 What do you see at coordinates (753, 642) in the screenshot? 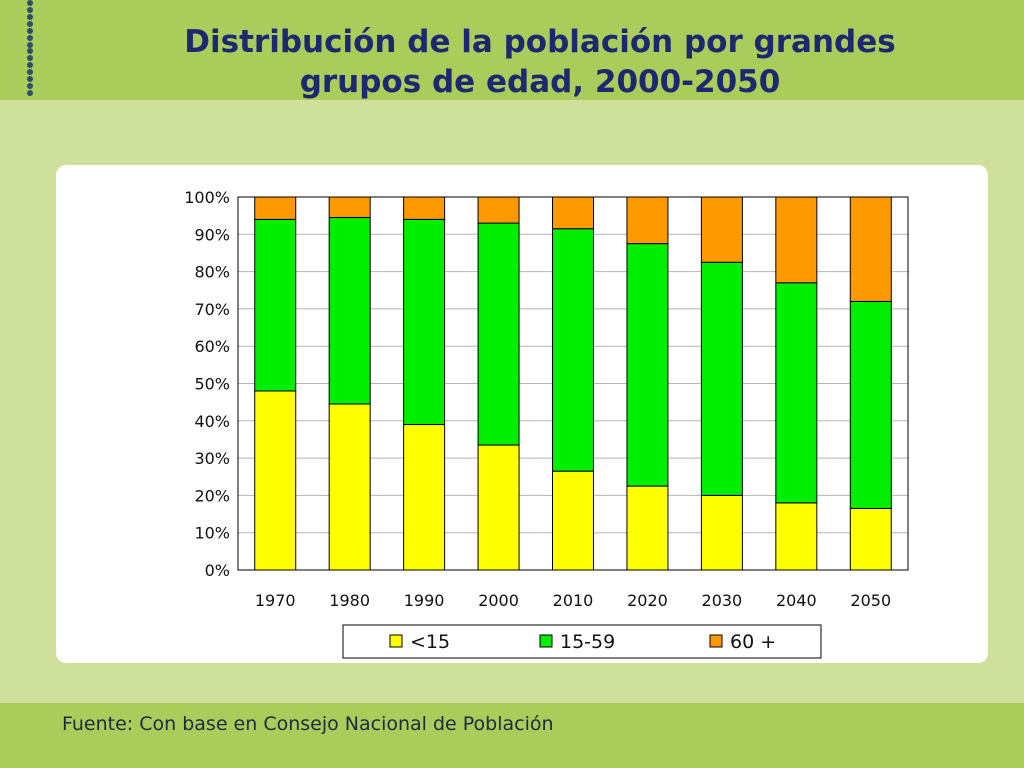
I see `legend-label: 60 +` at bounding box center [753, 642].